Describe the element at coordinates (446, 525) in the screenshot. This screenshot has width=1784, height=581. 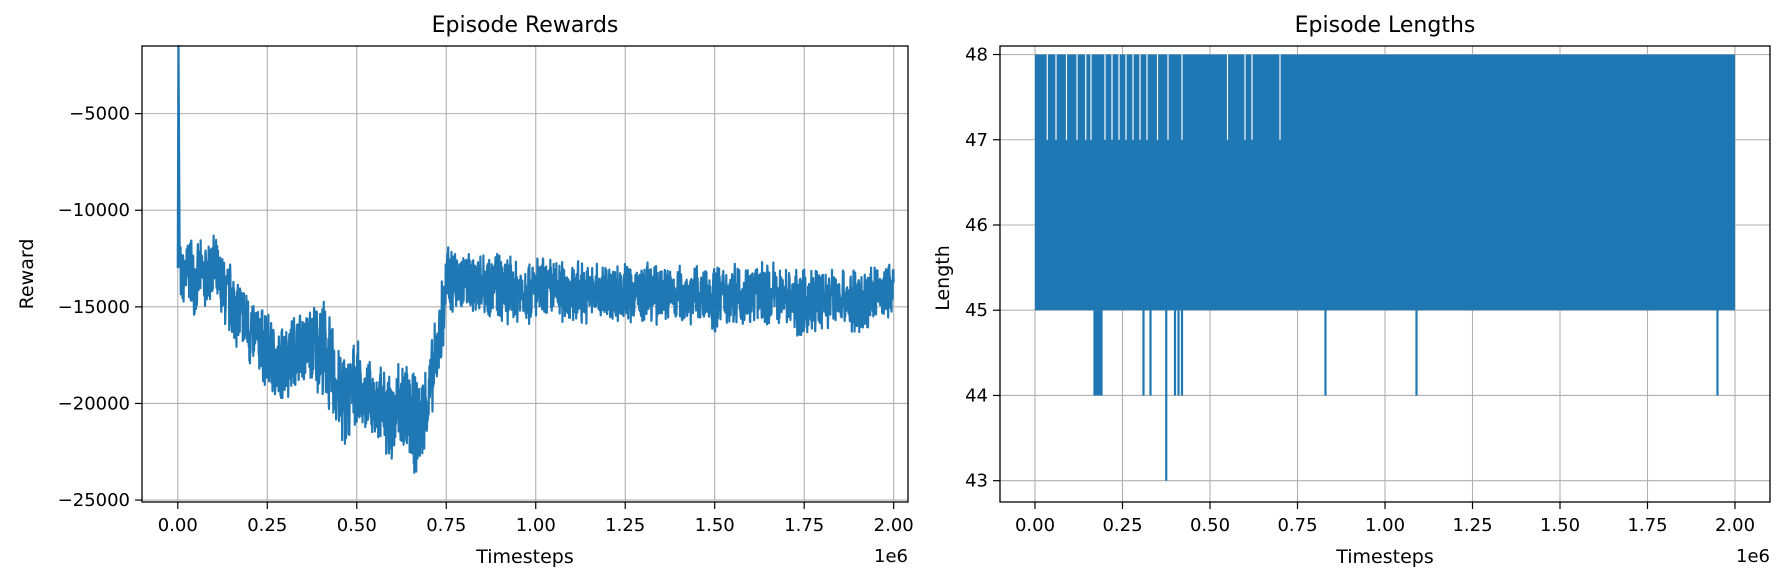
I see `rewards-x-tick-label: 0.75` at that location.